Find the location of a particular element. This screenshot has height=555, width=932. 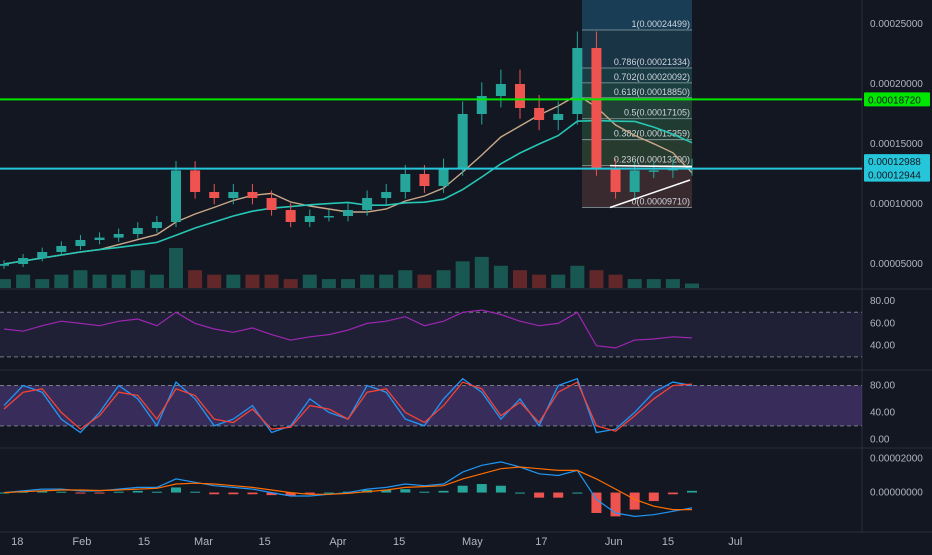

stoch-axis-label-0: 80.00 is located at coordinates (882, 385).